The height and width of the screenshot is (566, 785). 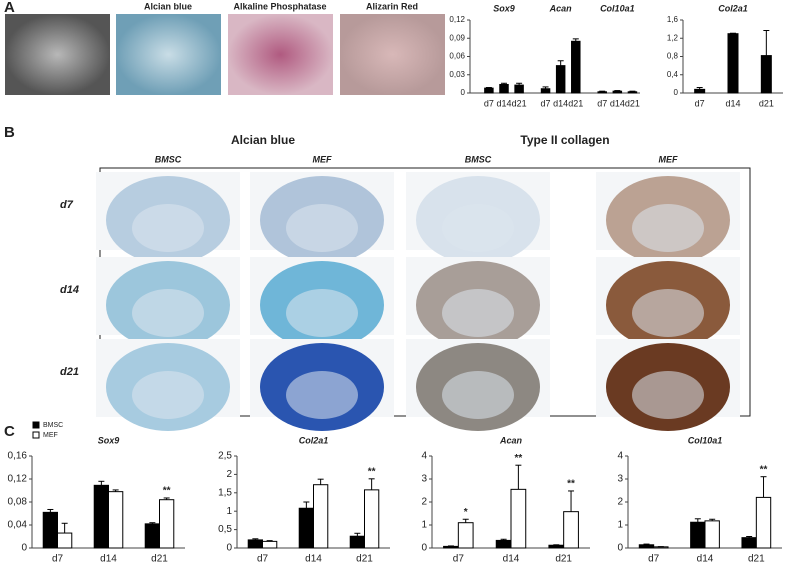 What do you see at coordinates (673, 74) in the screenshot?
I see `y-tick-label: 0,4` at bounding box center [673, 74].